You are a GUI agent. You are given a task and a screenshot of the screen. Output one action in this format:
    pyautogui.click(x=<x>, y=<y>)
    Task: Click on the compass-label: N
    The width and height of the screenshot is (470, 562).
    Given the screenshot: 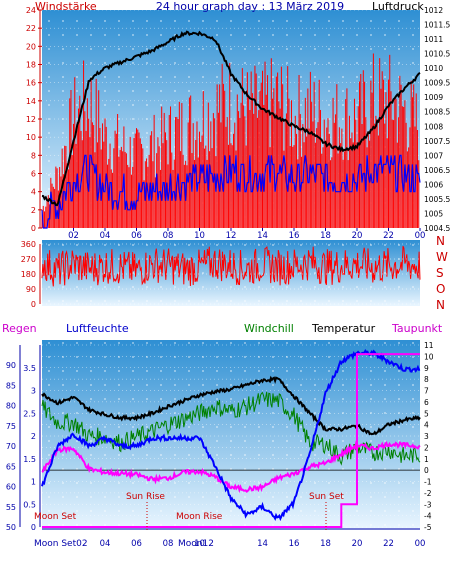 What is the action you would take?
    pyautogui.click(x=440, y=305)
    